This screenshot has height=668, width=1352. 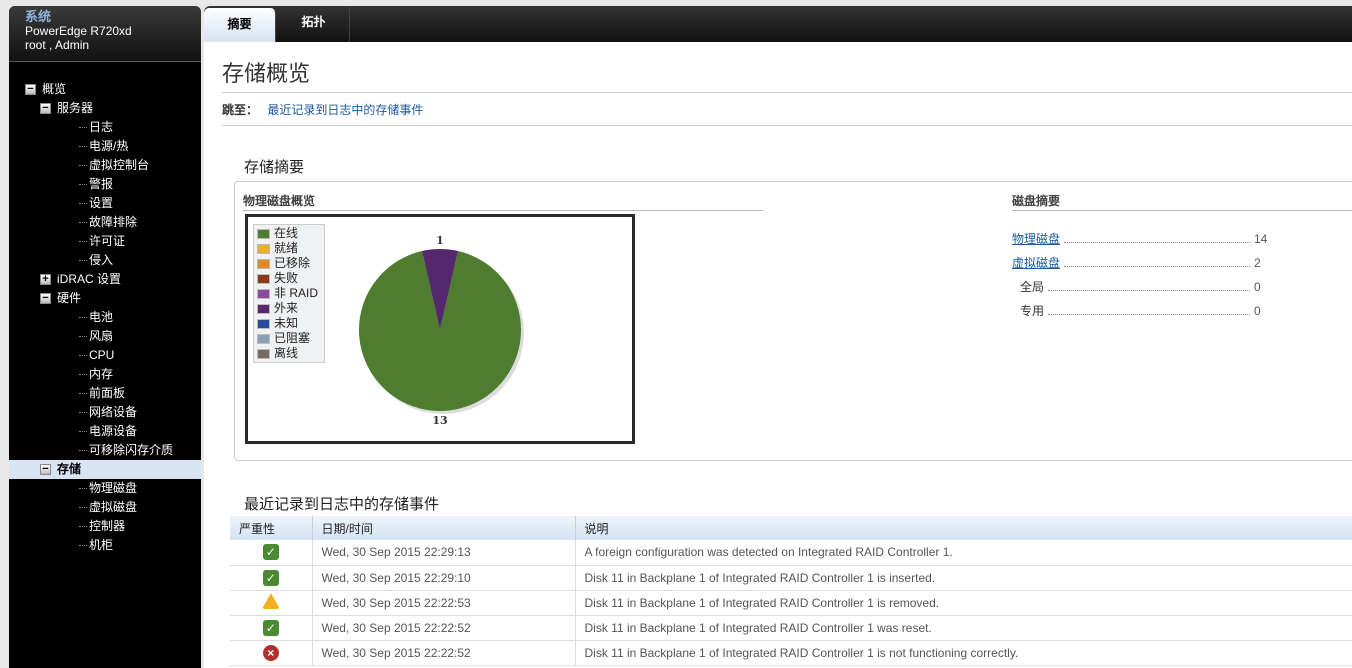 What do you see at coordinates (131, 450) in the screenshot?
I see `tree-item-label: 可移除闪存介质` at bounding box center [131, 450].